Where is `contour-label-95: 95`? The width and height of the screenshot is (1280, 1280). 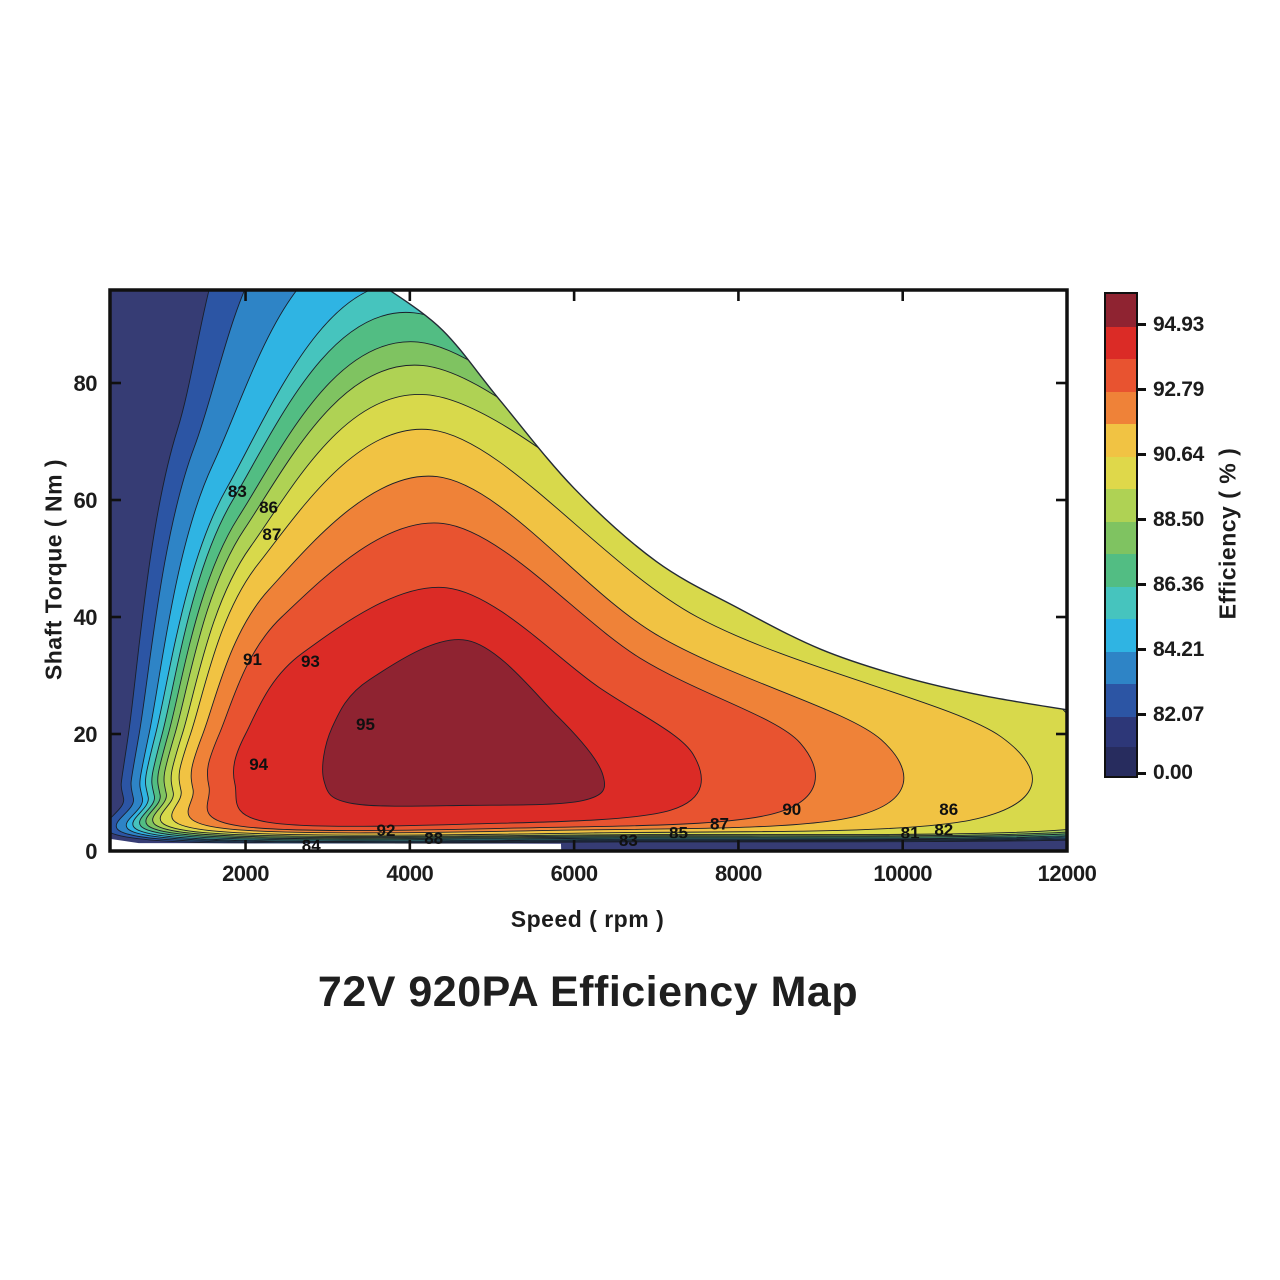
contour-label-95: 95 is located at coordinates (365, 724).